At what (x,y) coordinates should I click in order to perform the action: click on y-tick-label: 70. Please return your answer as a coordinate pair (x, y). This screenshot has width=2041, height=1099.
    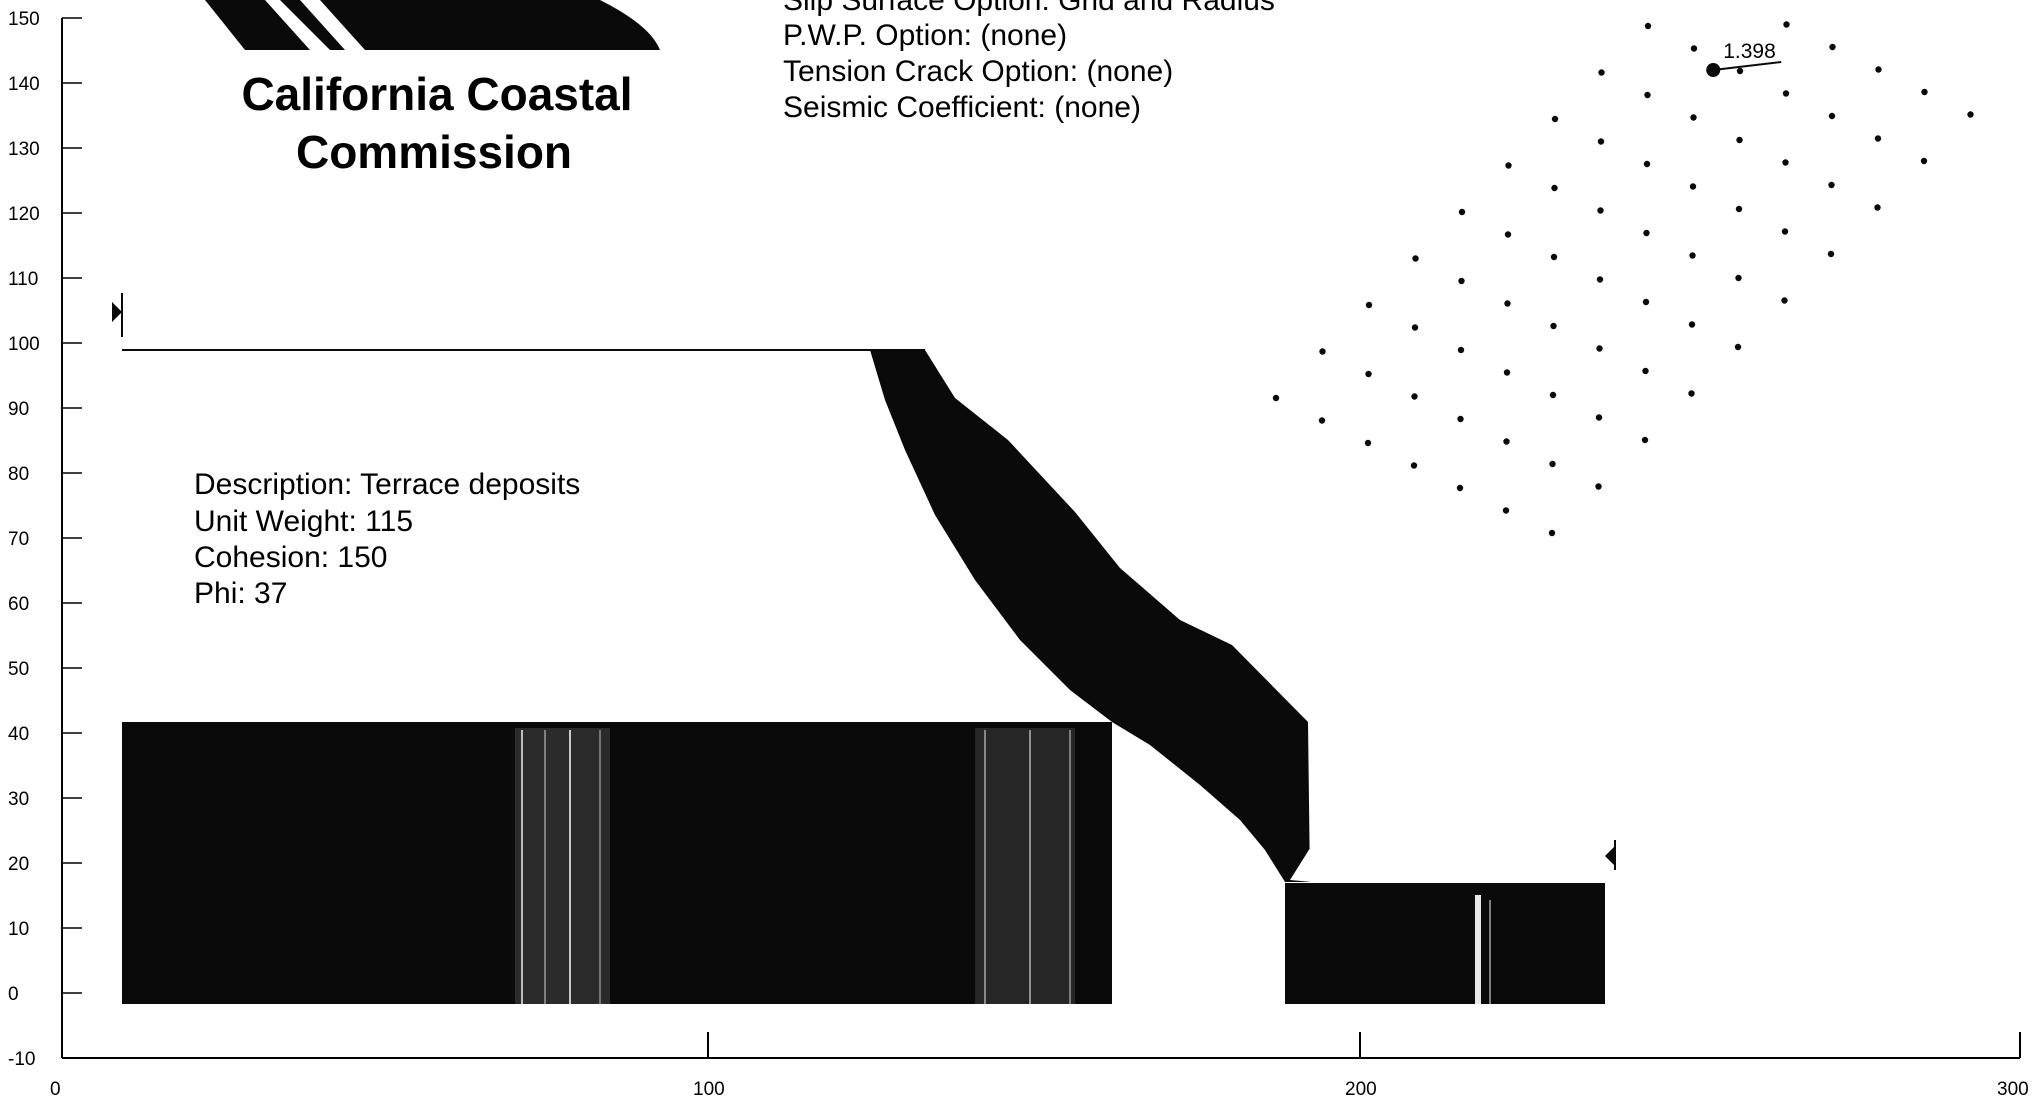
    Looking at the image, I should click on (18, 539).